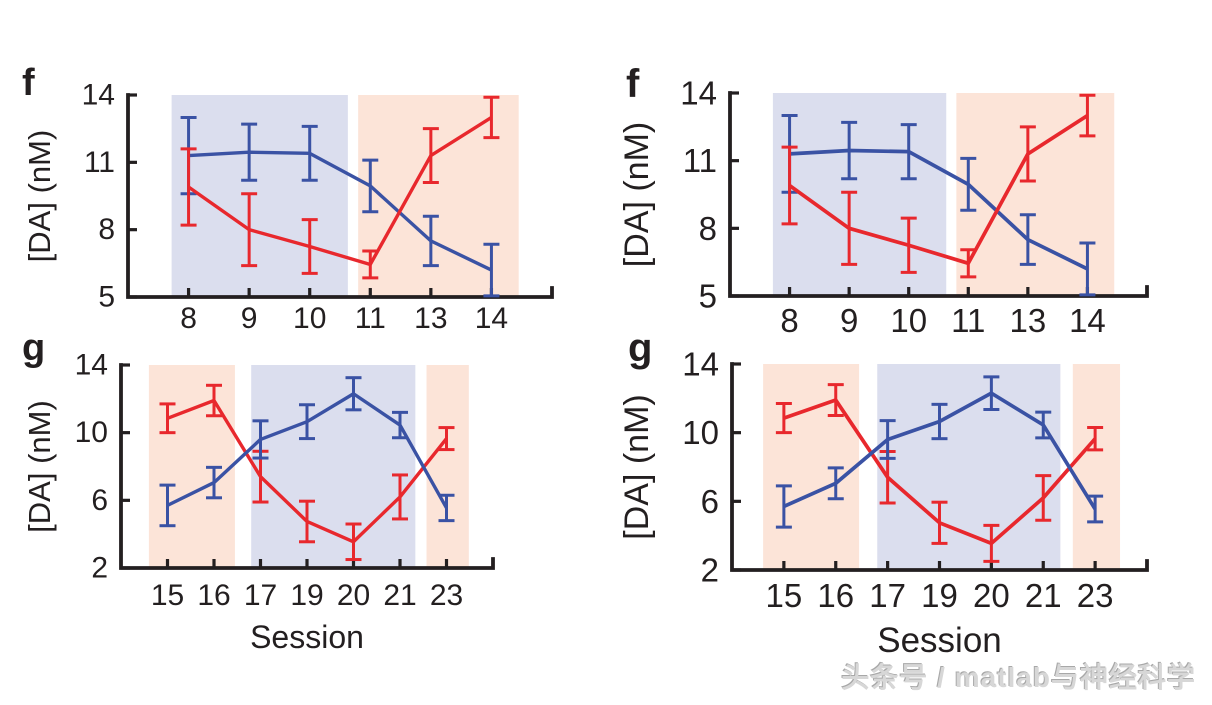 Image resolution: width=1212 pixels, height=705 pixels. What do you see at coordinates (1018, 677) in the screenshot?
I see `watermark-text: 头条号 / matlab与神经科学` at bounding box center [1018, 677].